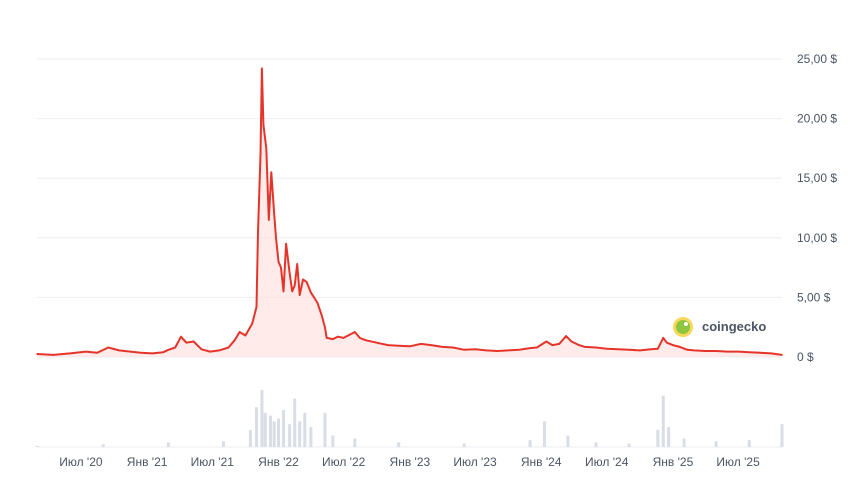  Describe the element at coordinates (541, 462) in the screenshot. I see `x-tick-label-7: Янв '24` at that location.